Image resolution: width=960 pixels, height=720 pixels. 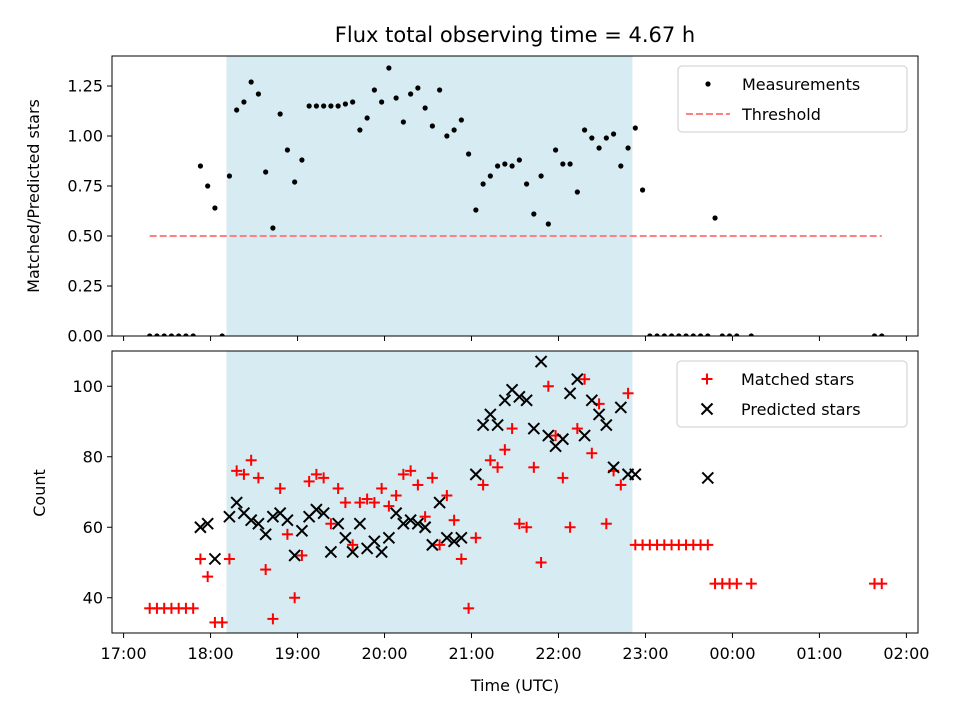 What do you see at coordinates (124, 653) in the screenshot?
I see `xtick-label: 17:00` at bounding box center [124, 653].